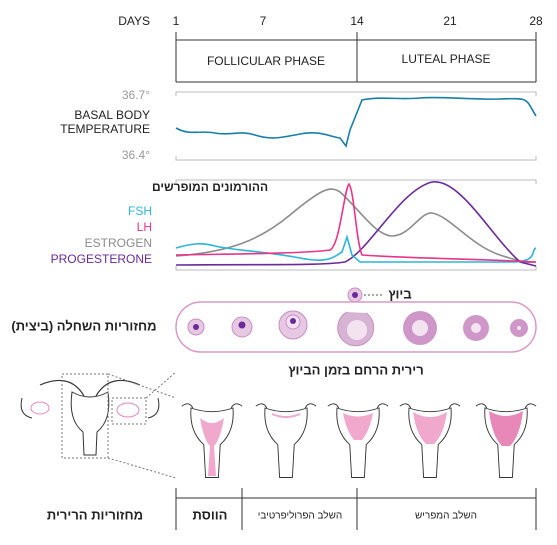 The height and width of the screenshot is (545, 557). I want to click on stage-label: הווסת, so click(210, 514).